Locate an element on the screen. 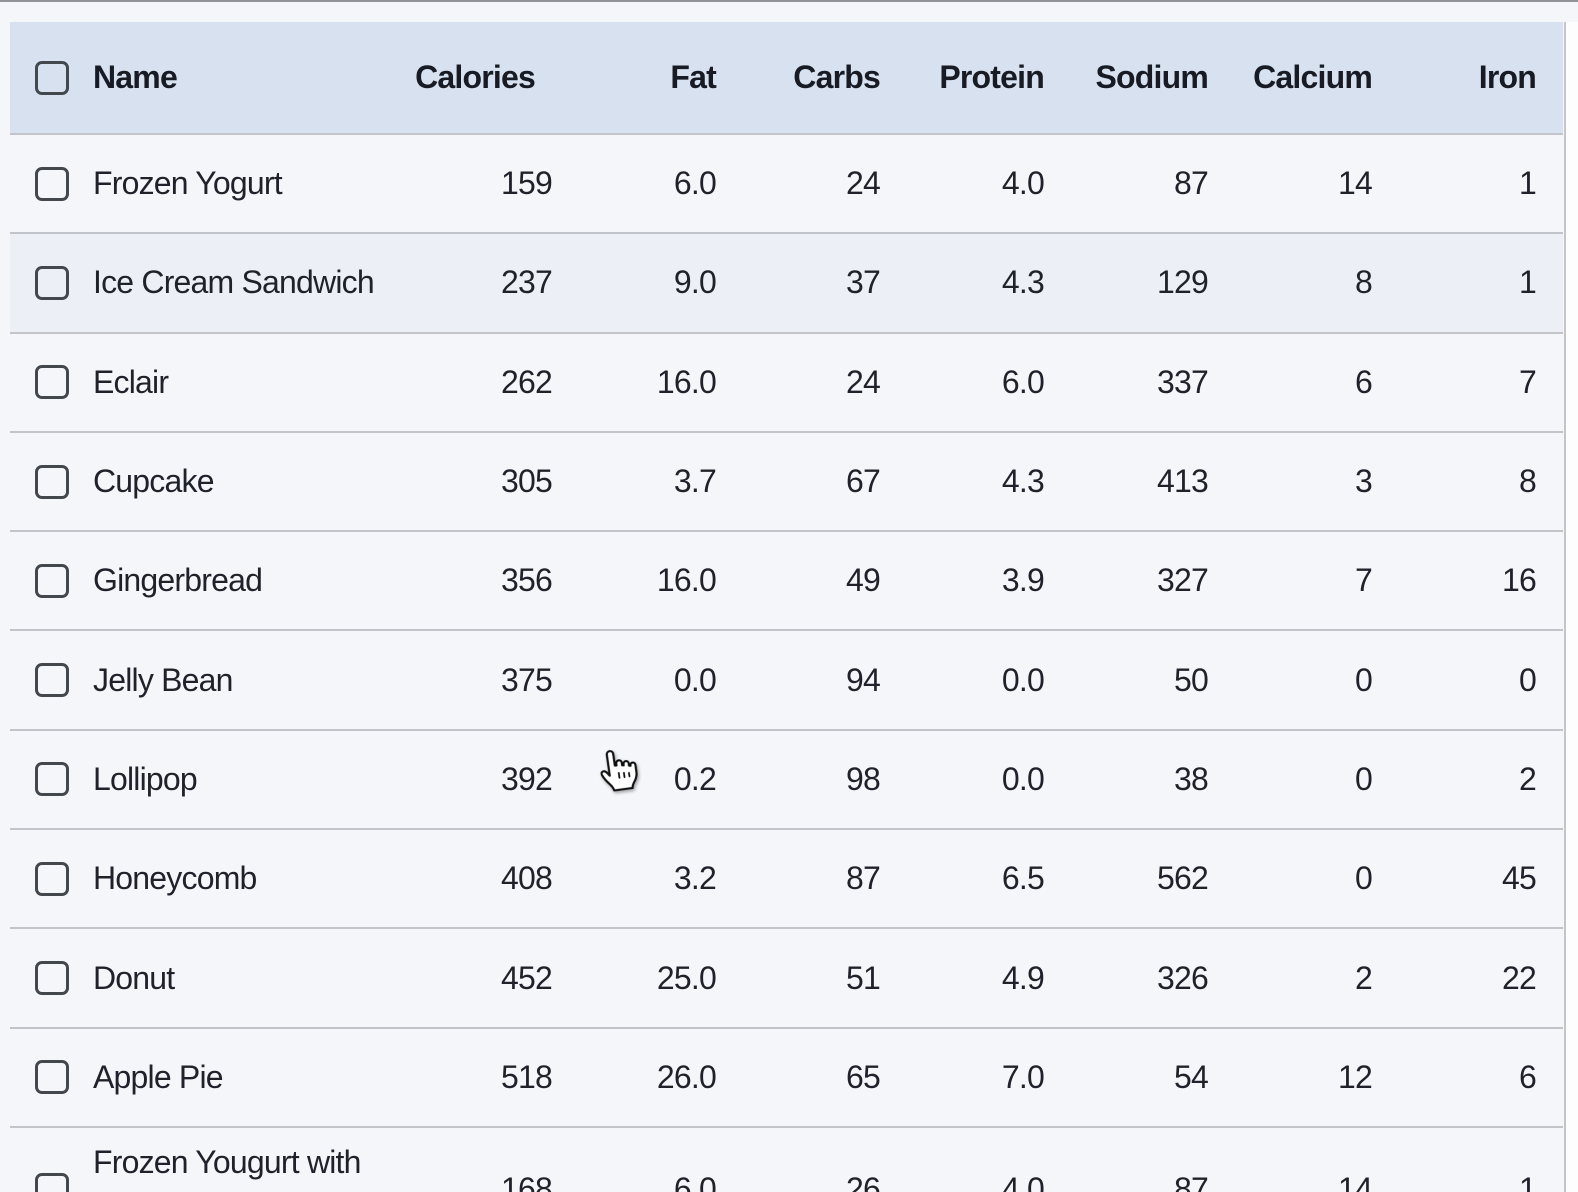 The height and width of the screenshot is (1192, 1578). row-cell-sodium: 337 is located at coordinates (1183, 381).